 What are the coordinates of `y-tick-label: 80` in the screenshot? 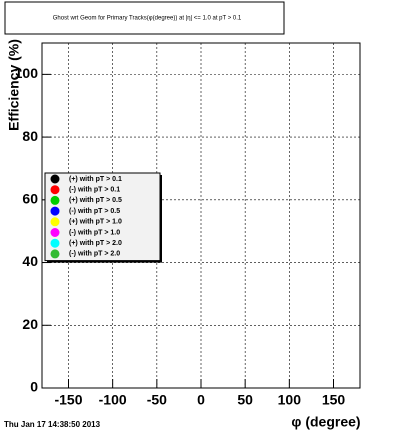 It's located at (30, 136).